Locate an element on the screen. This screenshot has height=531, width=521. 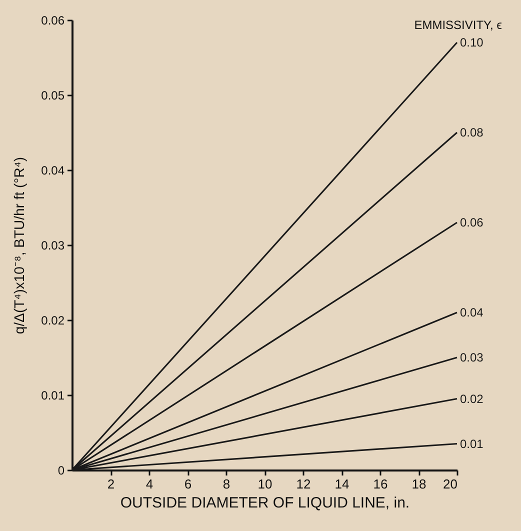
x-tick-label: 4 is located at coordinates (150, 484).